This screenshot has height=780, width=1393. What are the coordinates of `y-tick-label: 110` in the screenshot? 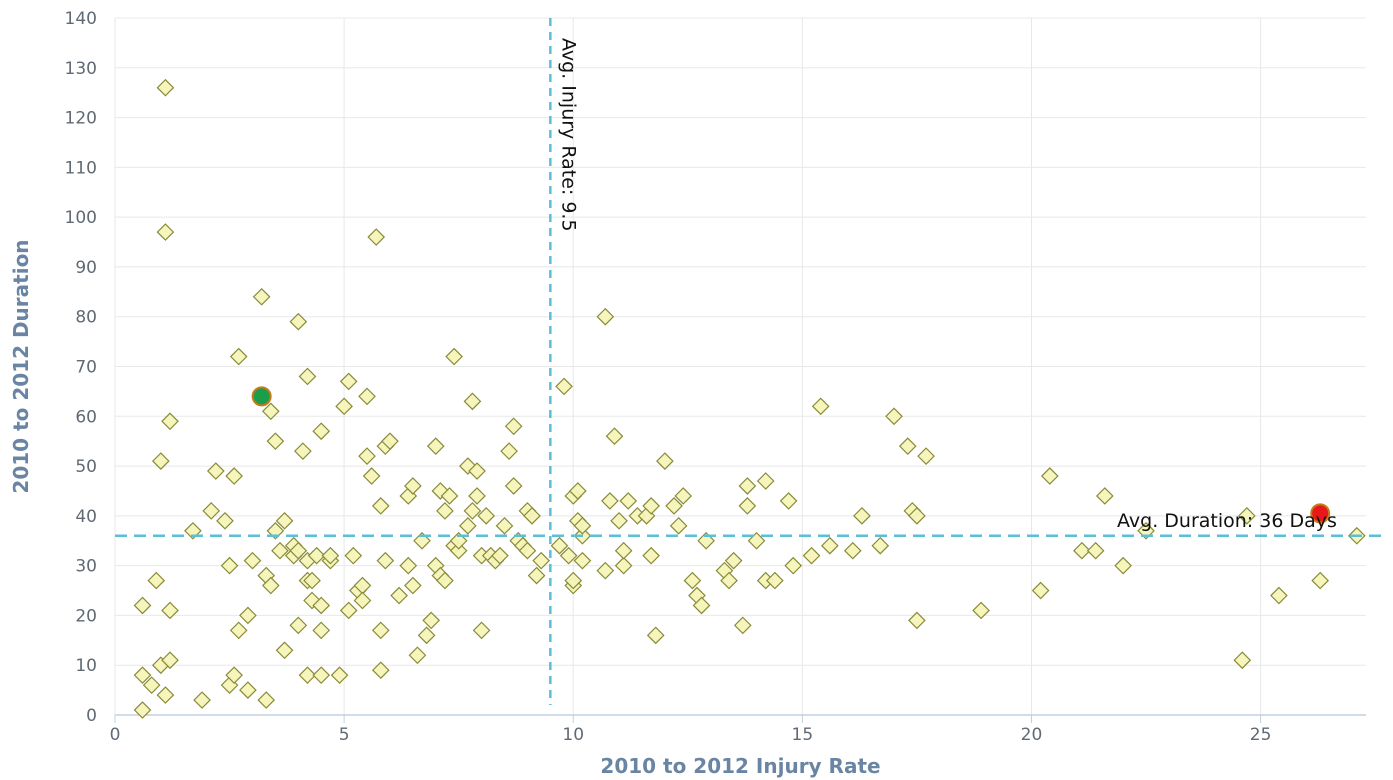 It's located at (81, 168).